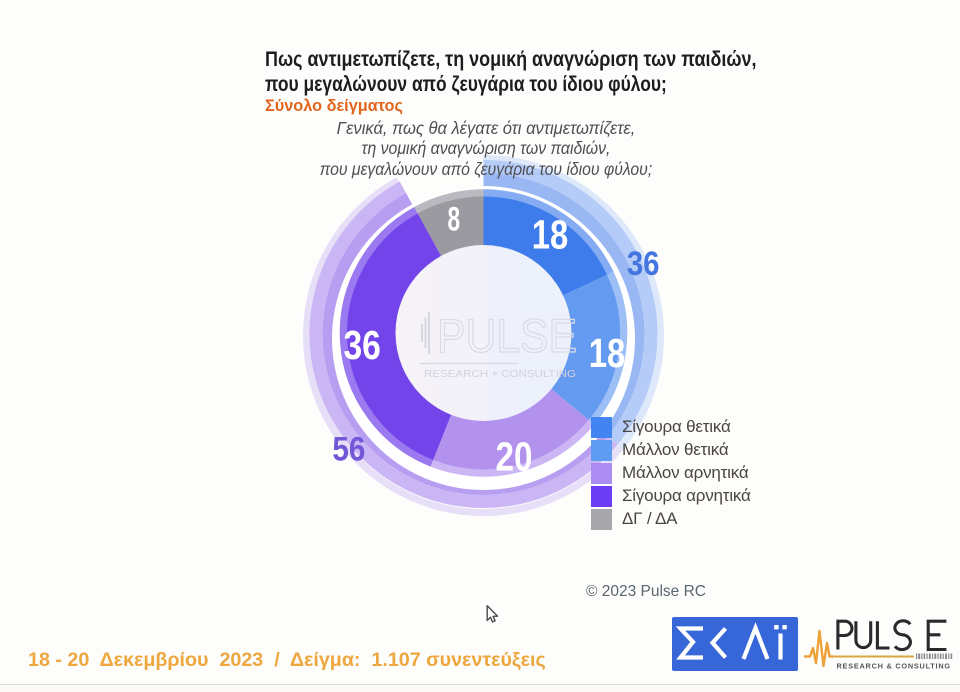 The image size is (960, 692). I want to click on svg-text: 8, so click(454, 220).